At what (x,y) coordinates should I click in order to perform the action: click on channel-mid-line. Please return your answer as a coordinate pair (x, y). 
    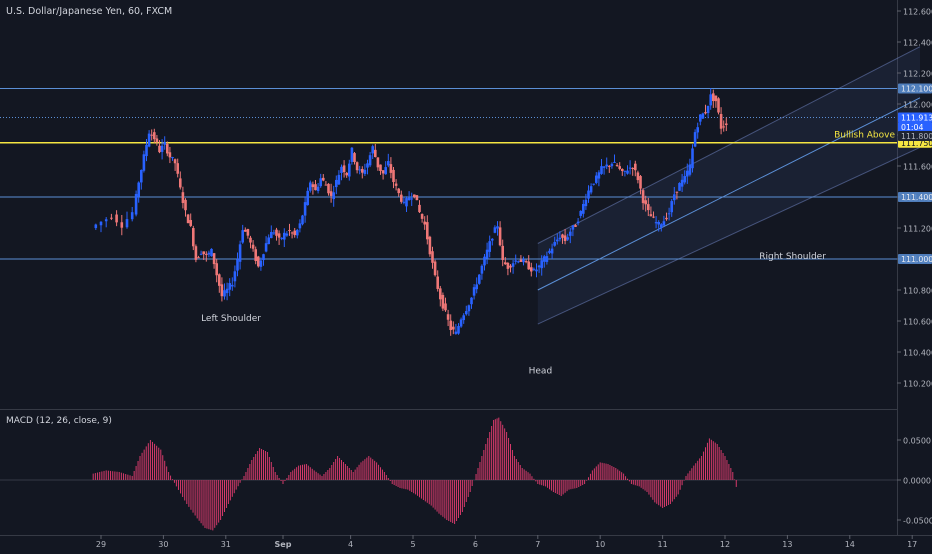
    Looking at the image, I should click on (729, 194).